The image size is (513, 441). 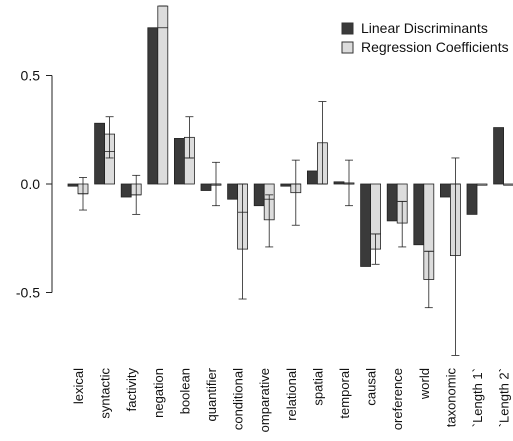 I want to click on x-category-label: spatial, so click(x=317, y=387).